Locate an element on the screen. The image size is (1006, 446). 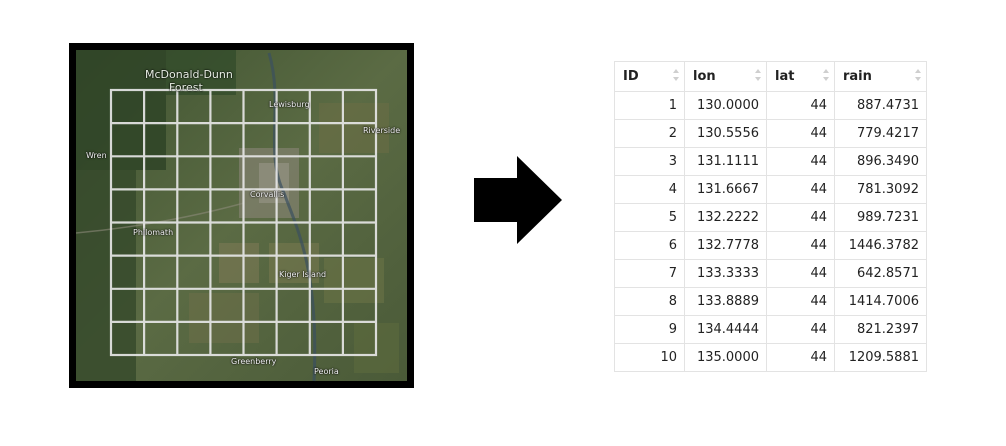
cell-lon: 131.6667 is located at coordinates (725, 189).